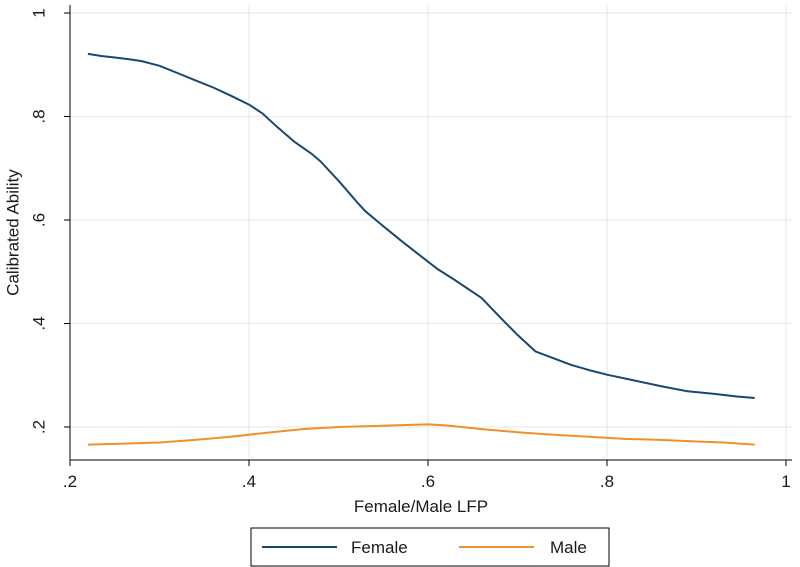 This screenshot has width=800, height=567. What do you see at coordinates (421, 434) in the screenshot?
I see `series-line-male` at bounding box center [421, 434].